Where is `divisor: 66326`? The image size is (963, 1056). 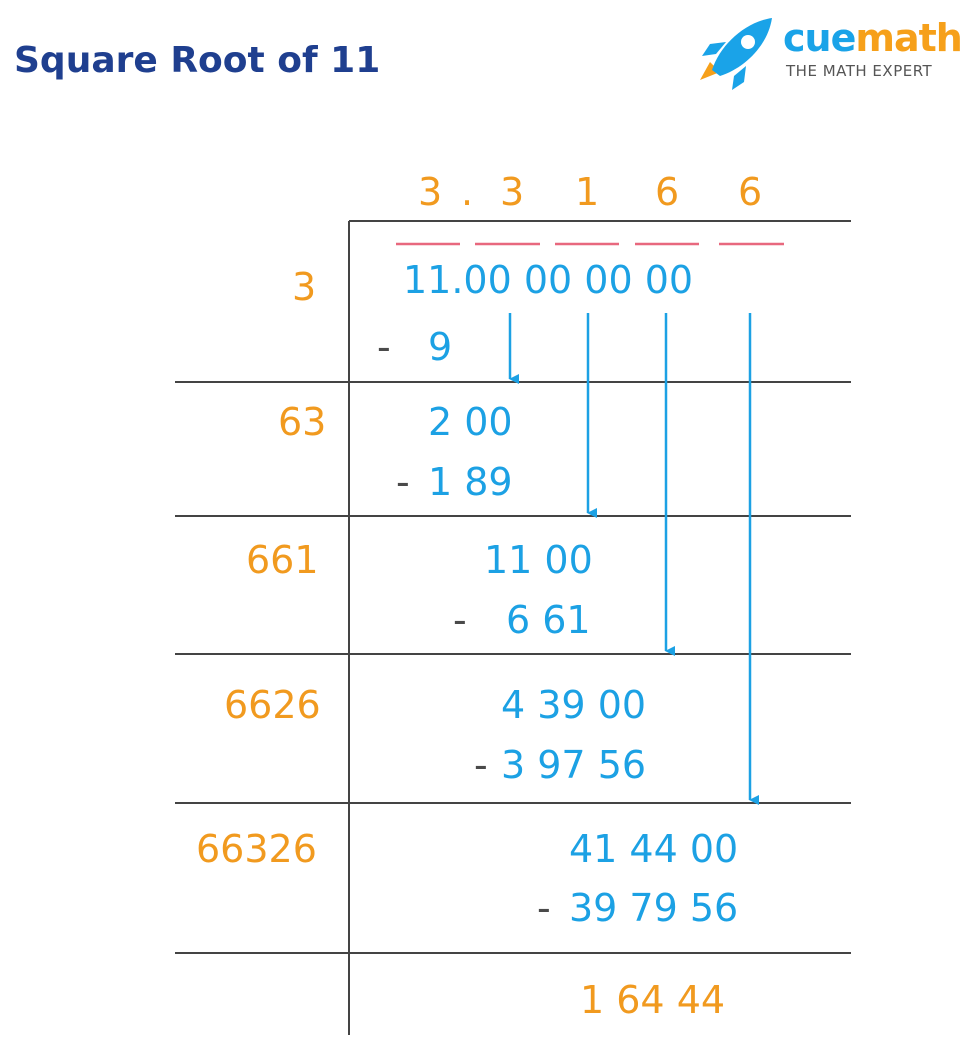 divisor: 66326 is located at coordinates (256, 849).